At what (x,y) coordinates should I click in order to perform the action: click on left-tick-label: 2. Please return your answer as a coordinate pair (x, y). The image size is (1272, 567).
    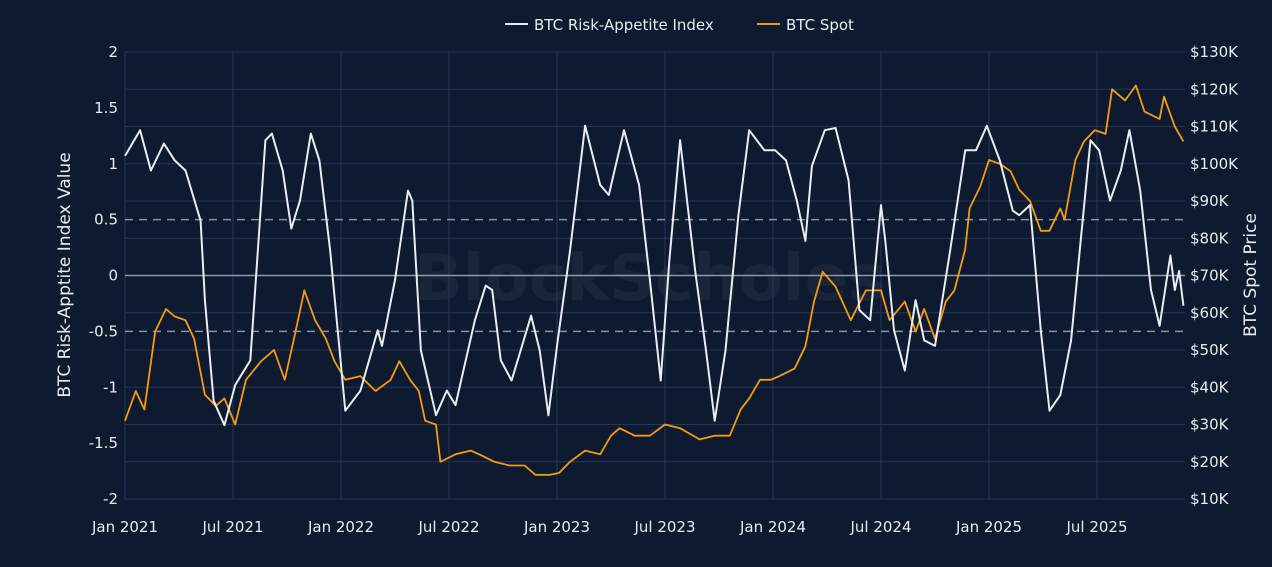
    Looking at the image, I should click on (113, 52).